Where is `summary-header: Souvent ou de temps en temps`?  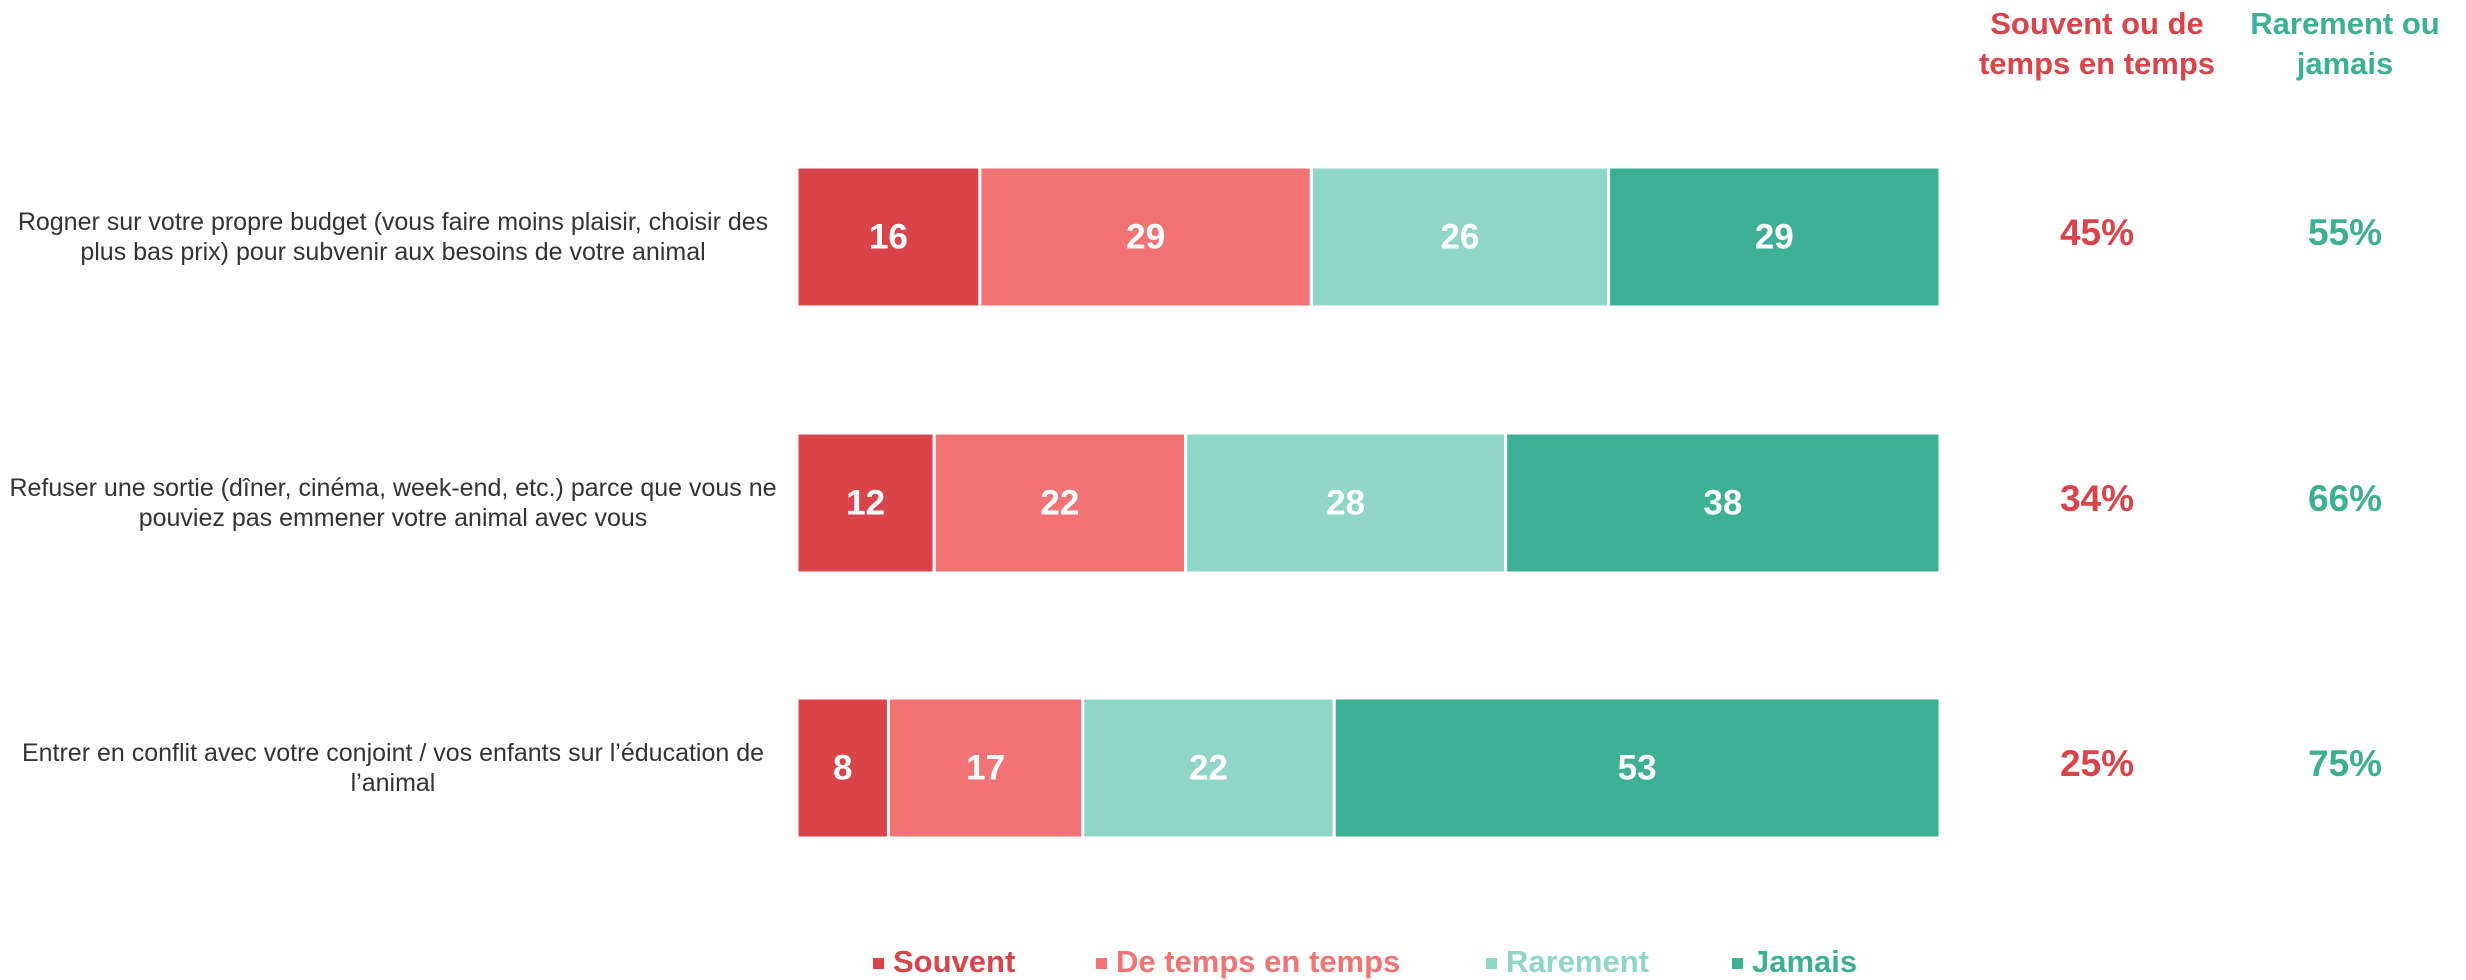
summary-header: Souvent ou de temps en temps is located at coordinates (2096, 44).